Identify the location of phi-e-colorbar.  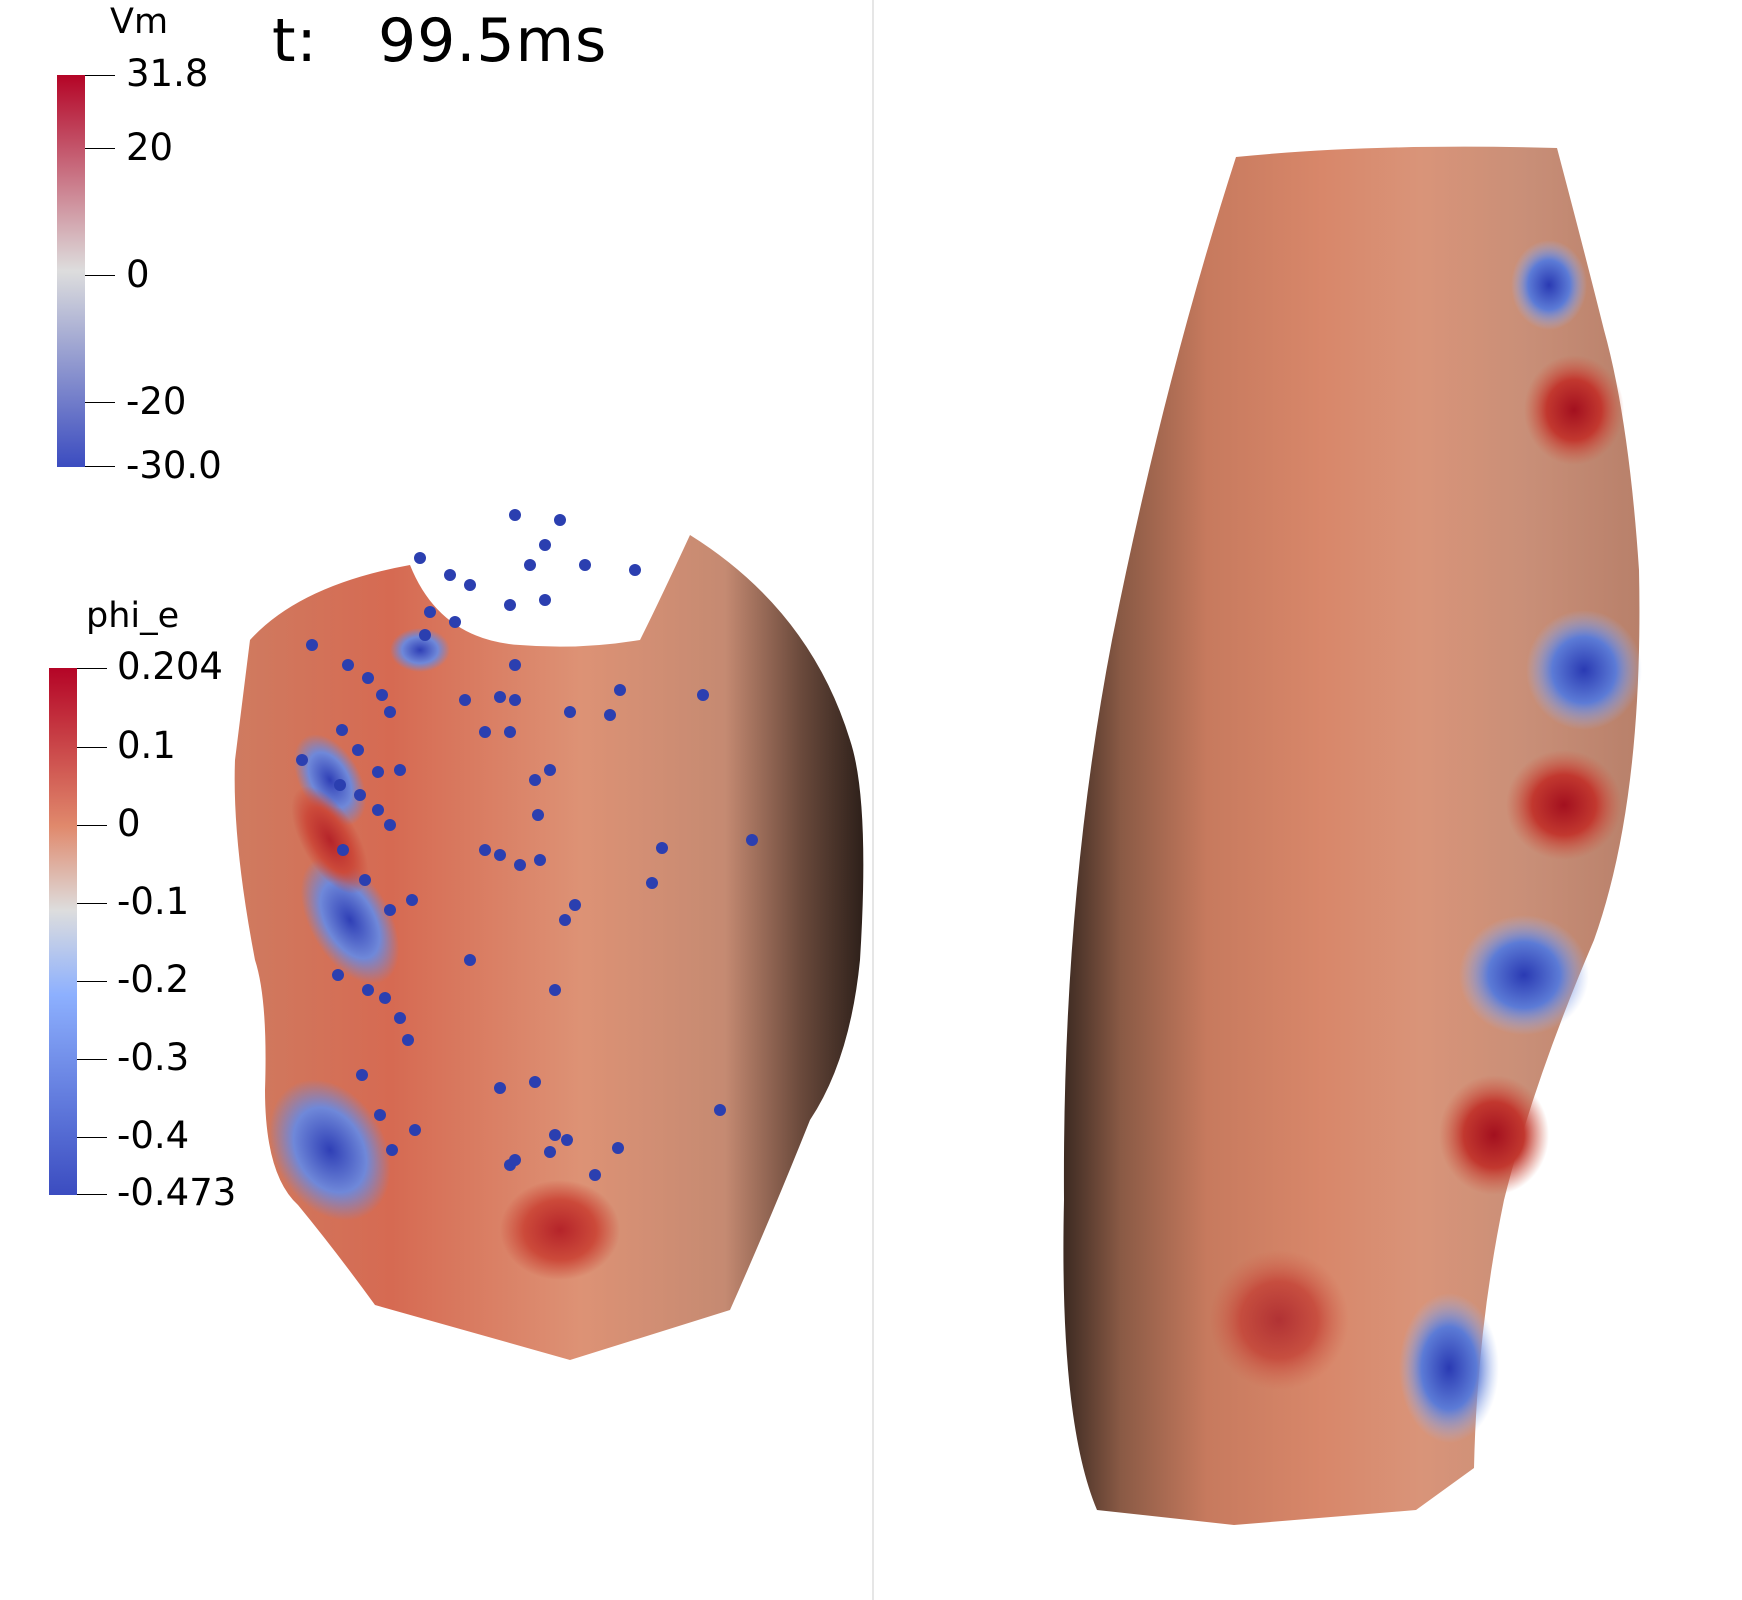
(63, 931).